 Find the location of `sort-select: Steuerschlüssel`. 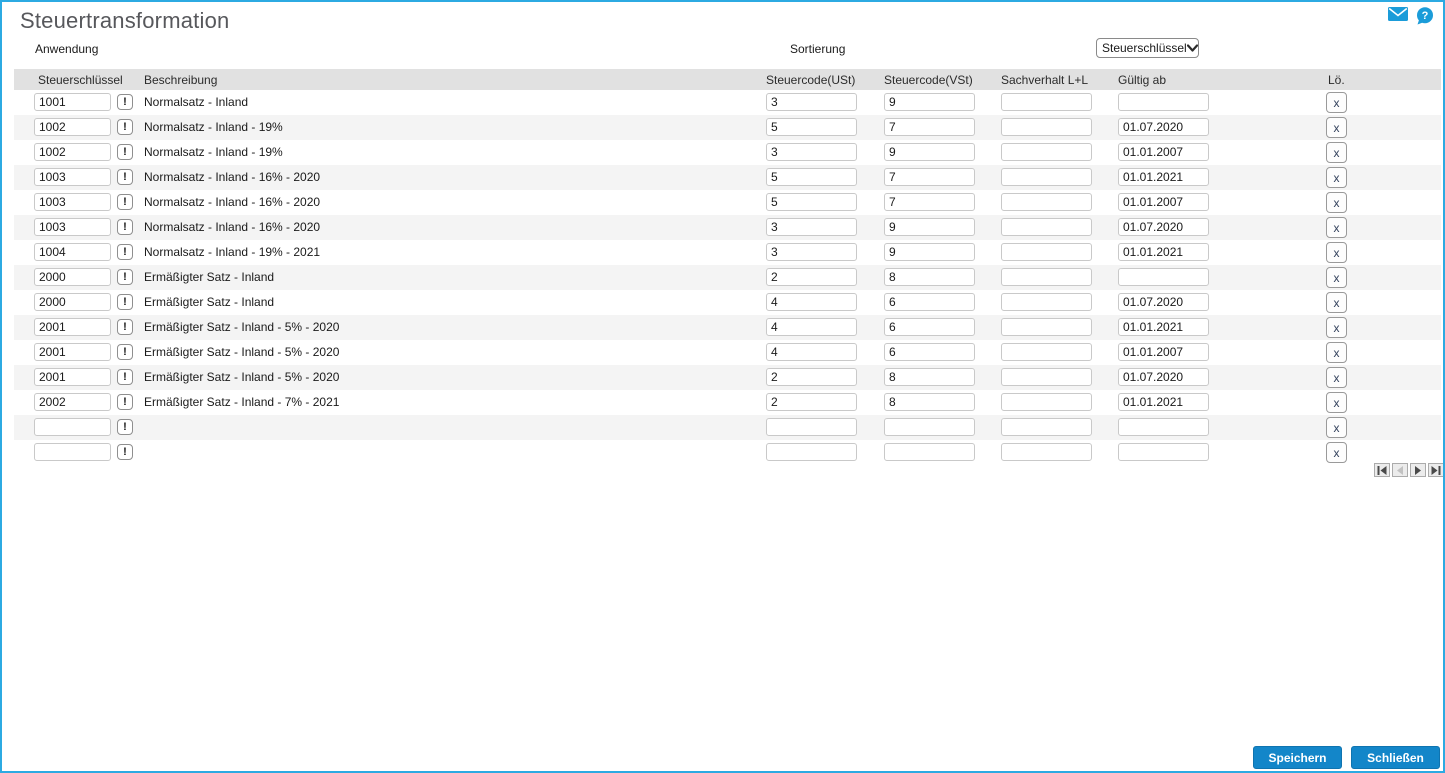

sort-select: Steuerschlüssel is located at coordinates (1147, 48).